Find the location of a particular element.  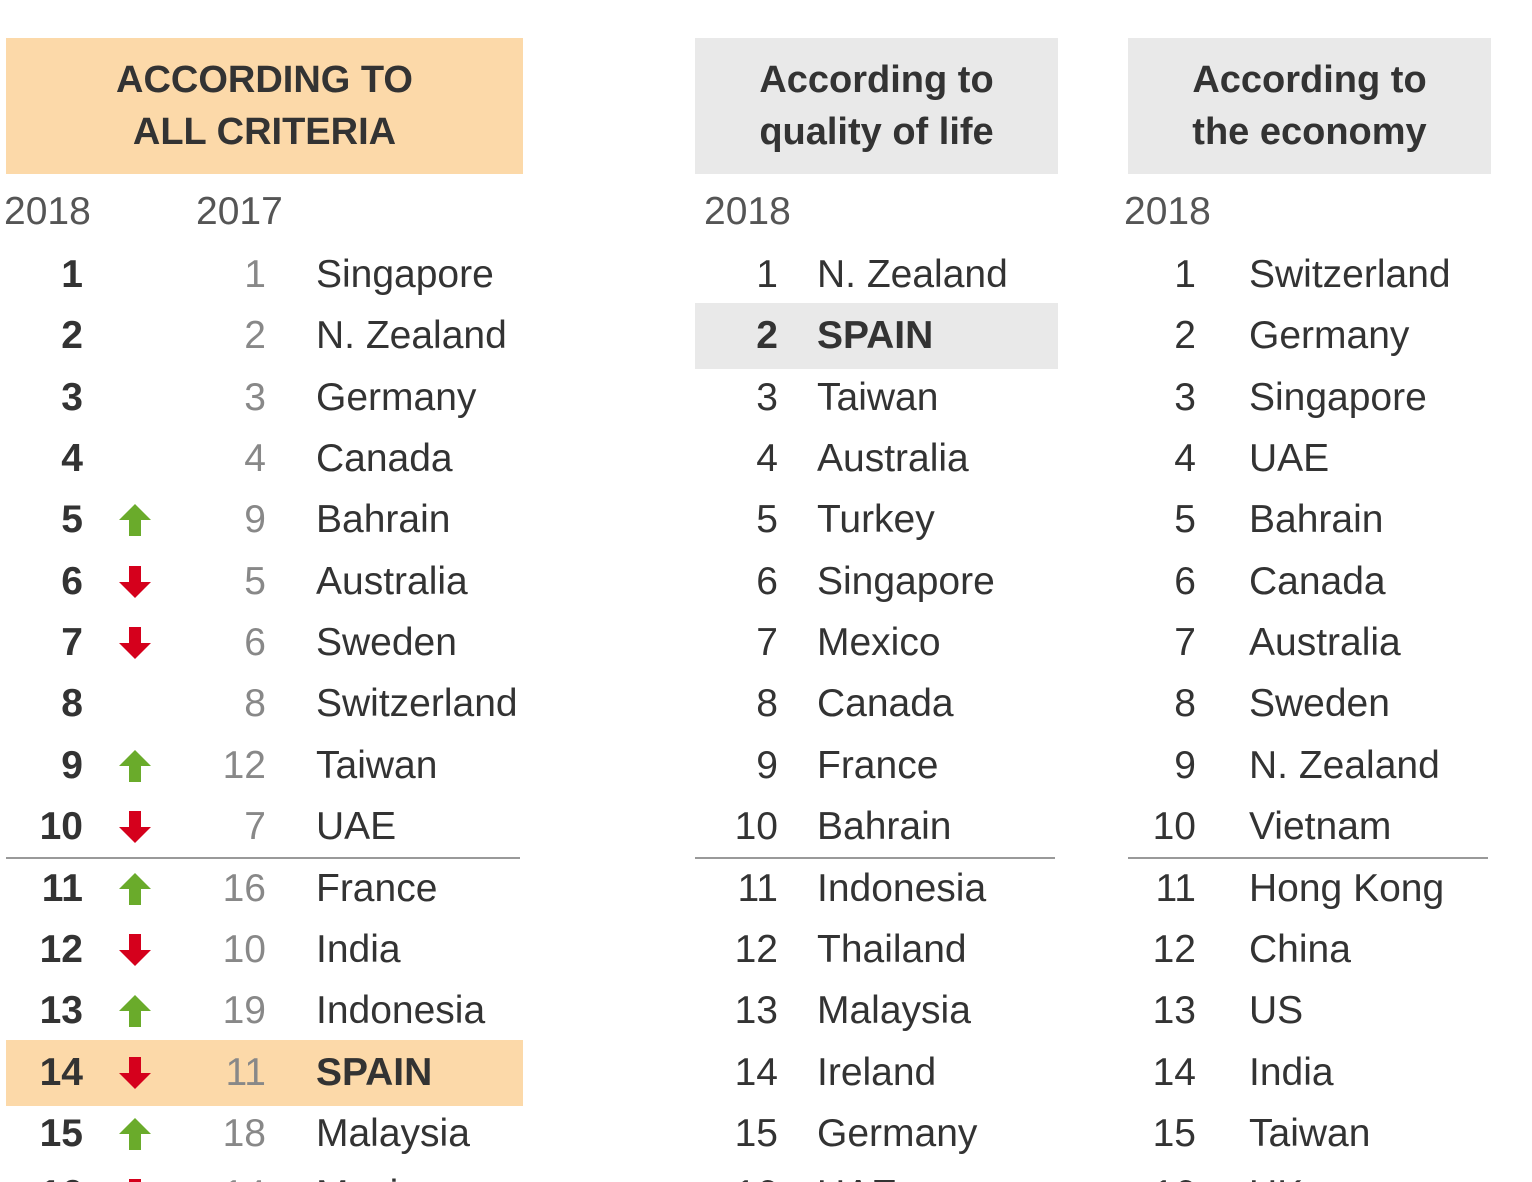

rank: 4 is located at coordinates (767, 459).